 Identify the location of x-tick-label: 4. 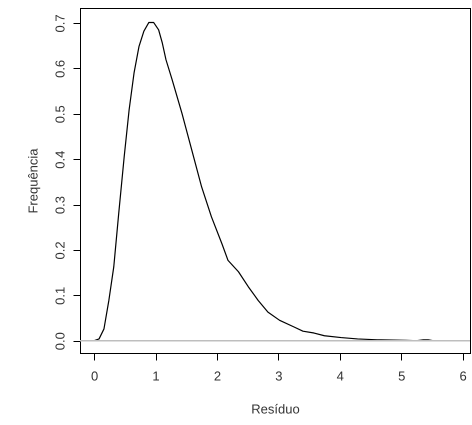
(340, 376).